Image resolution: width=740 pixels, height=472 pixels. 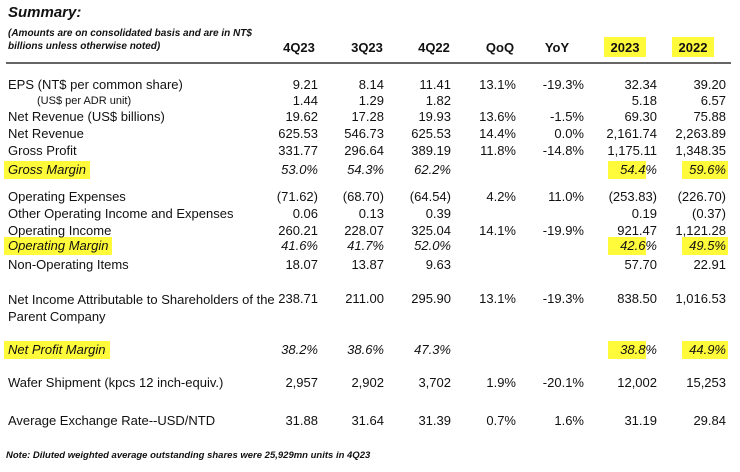 What do you see at coordinates (431, 150) in the screenshot?
I see `cell-4q22: 389.19` at bounding box center [431, 150].